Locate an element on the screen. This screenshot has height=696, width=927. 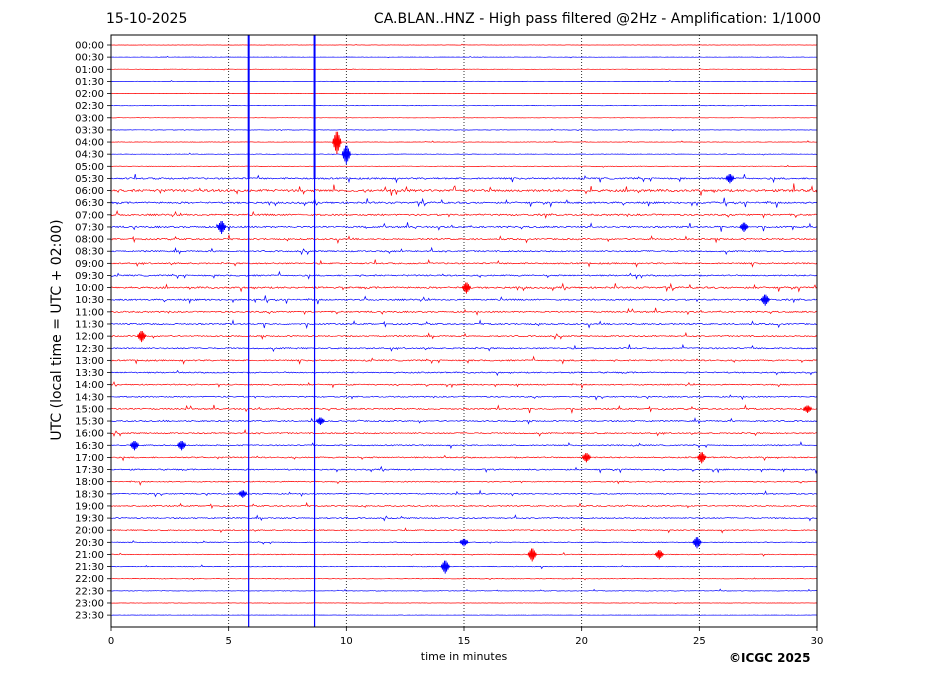
y-tick-label: 09:00 is located at coordinates (89, 264).